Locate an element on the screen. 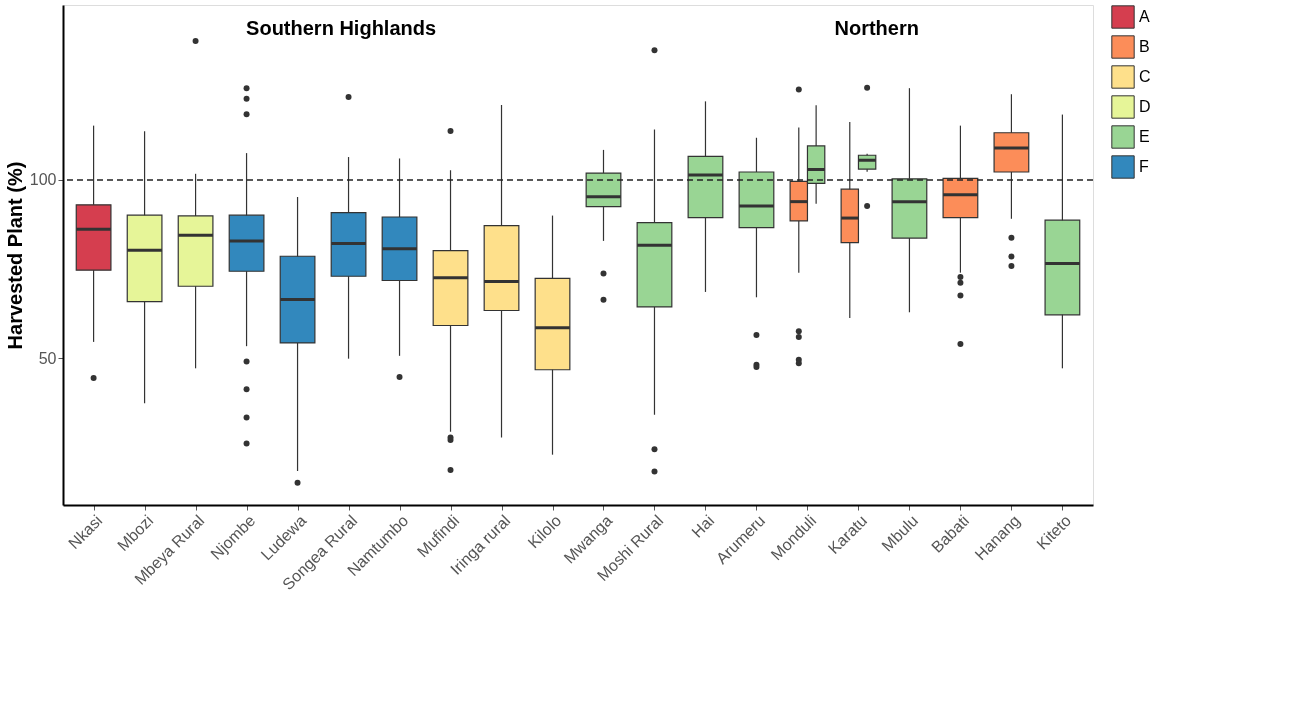 This screenshot has width=1304, height=702. legend-label: A is located at coordinates (1144, 16).